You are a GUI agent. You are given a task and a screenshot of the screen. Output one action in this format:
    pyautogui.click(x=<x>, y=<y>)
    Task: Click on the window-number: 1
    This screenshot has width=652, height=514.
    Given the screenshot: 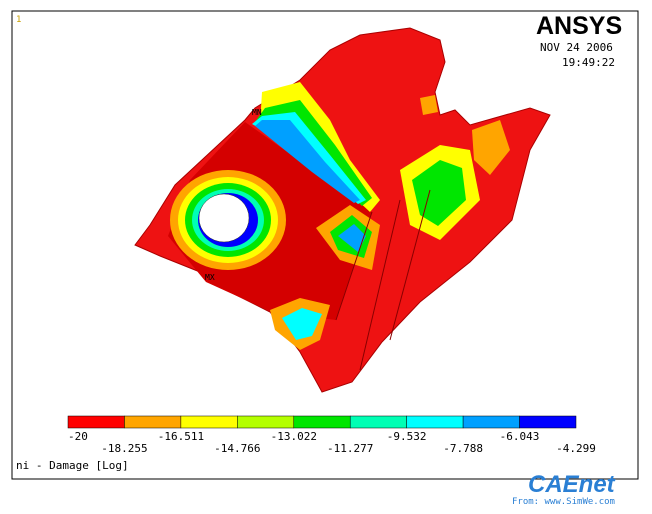 What is the action you would take?
    pyautogui.click(x=18, y=20)
    